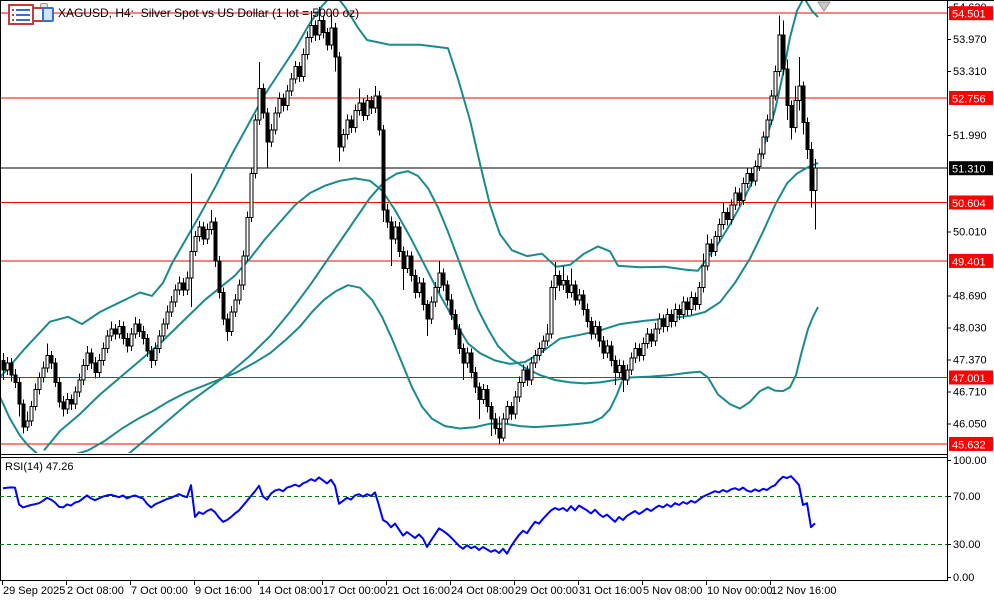  Describe the element at coordinates (34, 591) in the screenshot. I see `date-tick-label: 29 Sep 2025` at that location.